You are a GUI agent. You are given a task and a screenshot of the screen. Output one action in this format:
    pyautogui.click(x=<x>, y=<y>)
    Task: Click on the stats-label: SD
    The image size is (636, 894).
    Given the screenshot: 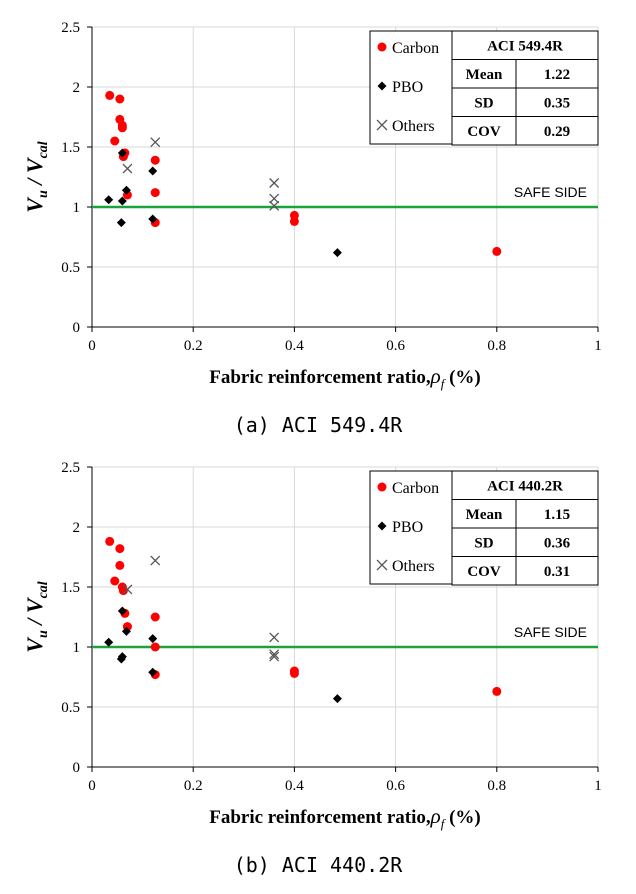 What is the action you would take?
    pyautogui.click(x=483, y=103)
    